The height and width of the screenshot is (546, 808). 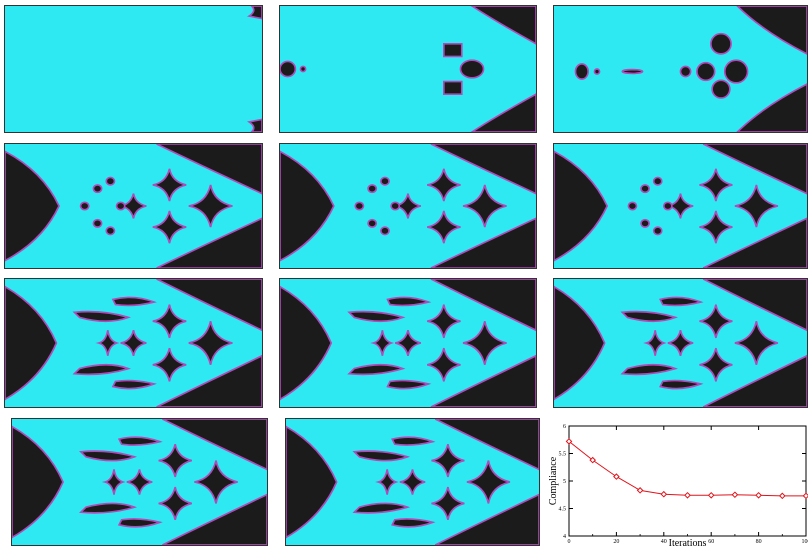 I want to click on x-tick-label: 80, so click(x=759, y=542).